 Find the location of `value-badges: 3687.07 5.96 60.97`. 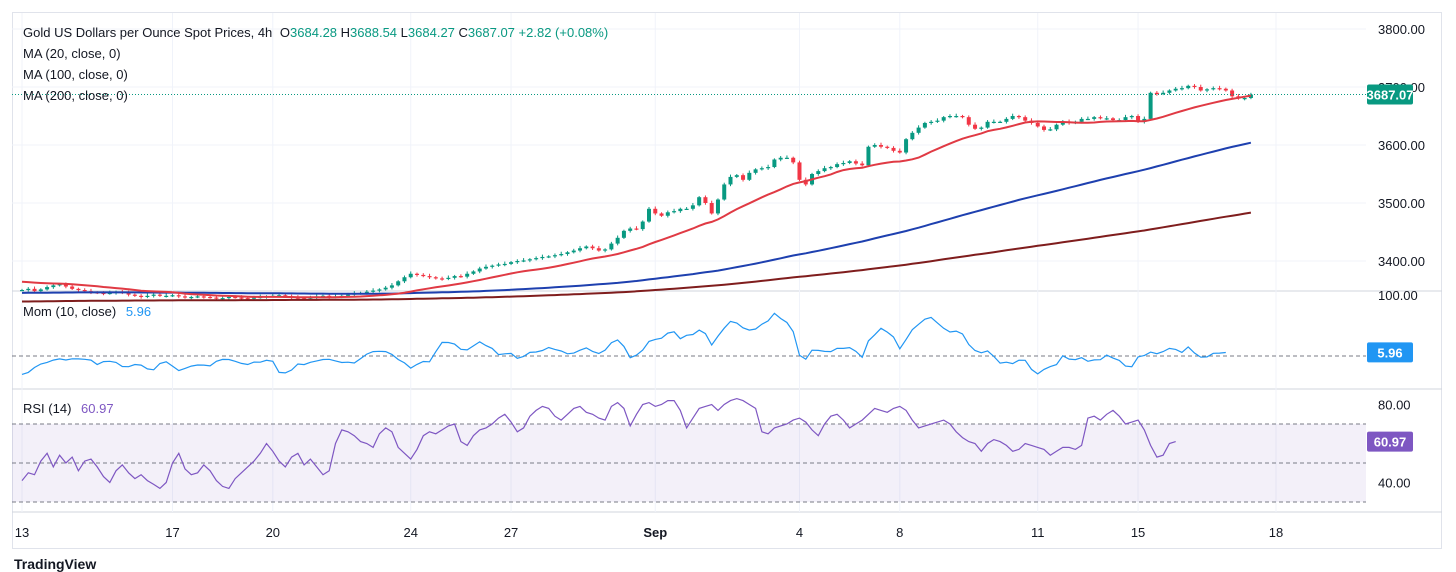

value-badges: 3687.07 5.96 60.97 is located at coordinates (1390, 268).